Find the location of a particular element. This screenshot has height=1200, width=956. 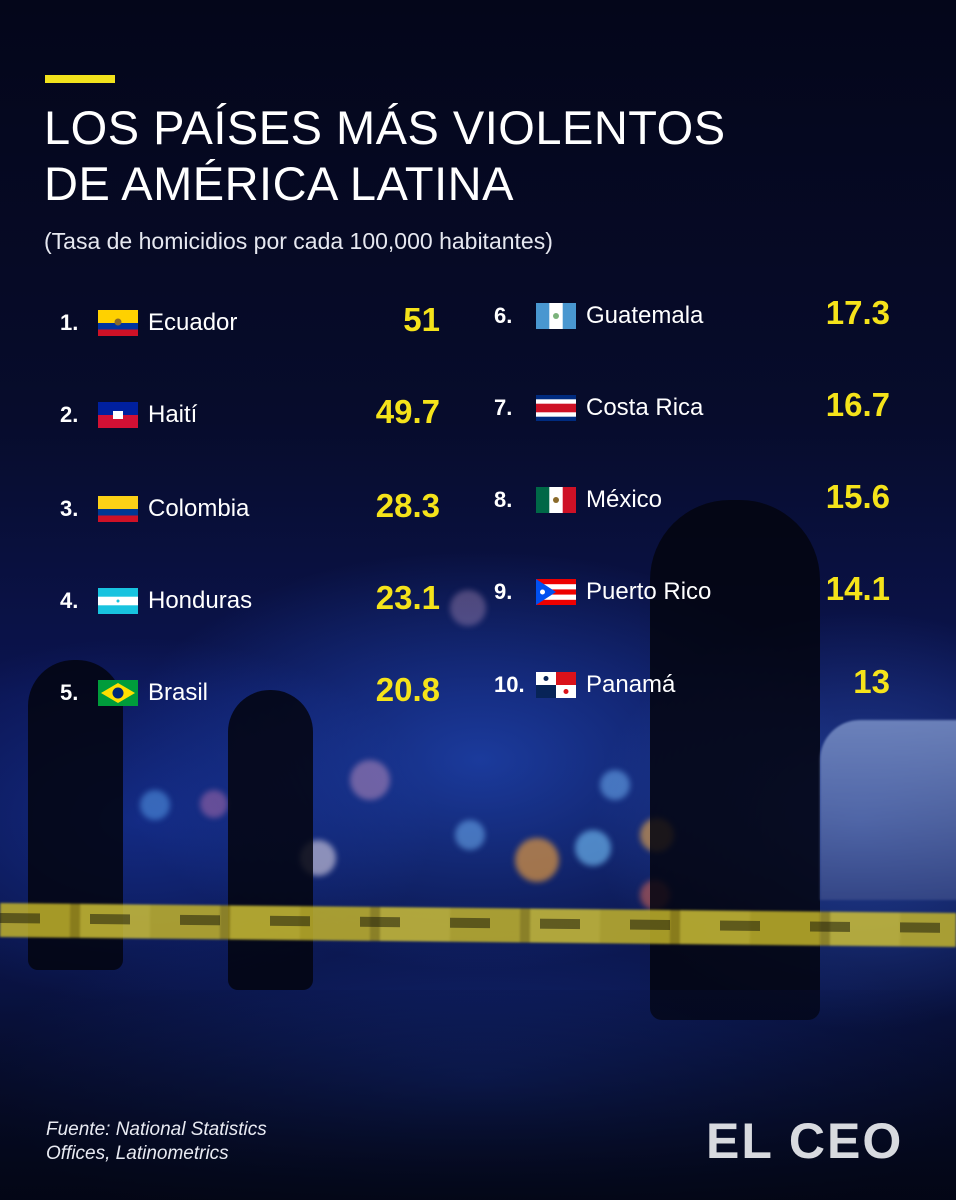

rate-value: 14.1 is located at coordinates (857, 588).